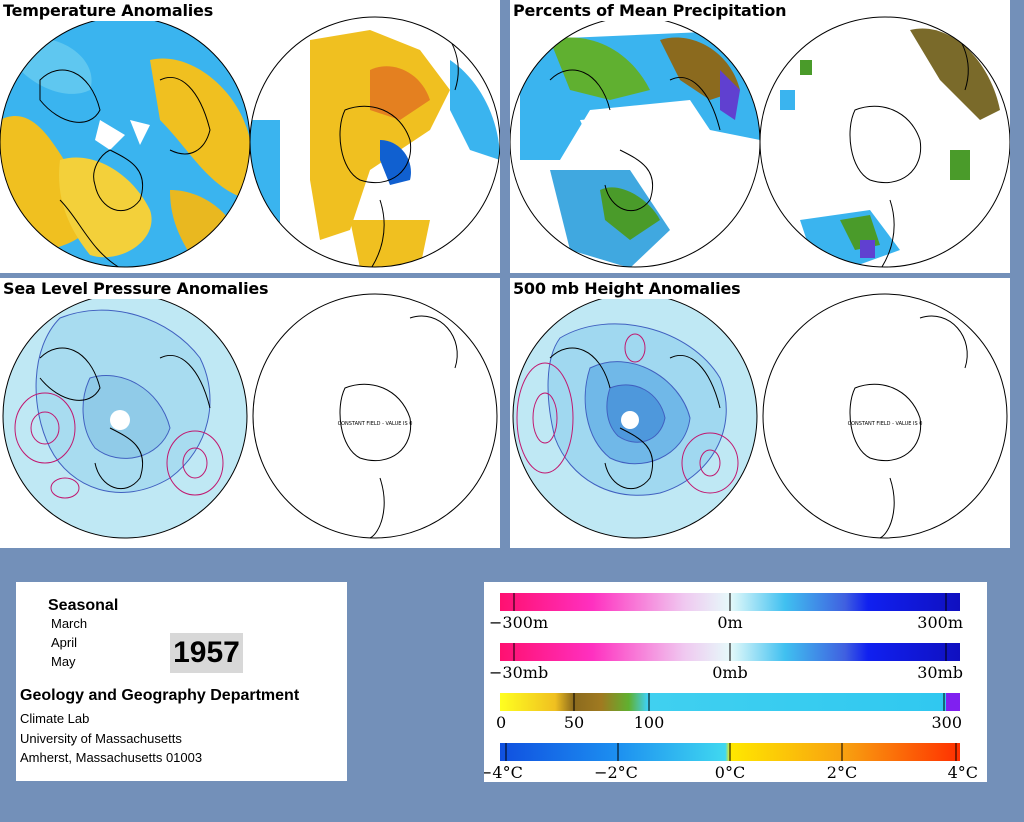 The image size is (1024, 822). I want to click on address-line-3: Amherst, Massachusetts 01003, so click(111, 757).